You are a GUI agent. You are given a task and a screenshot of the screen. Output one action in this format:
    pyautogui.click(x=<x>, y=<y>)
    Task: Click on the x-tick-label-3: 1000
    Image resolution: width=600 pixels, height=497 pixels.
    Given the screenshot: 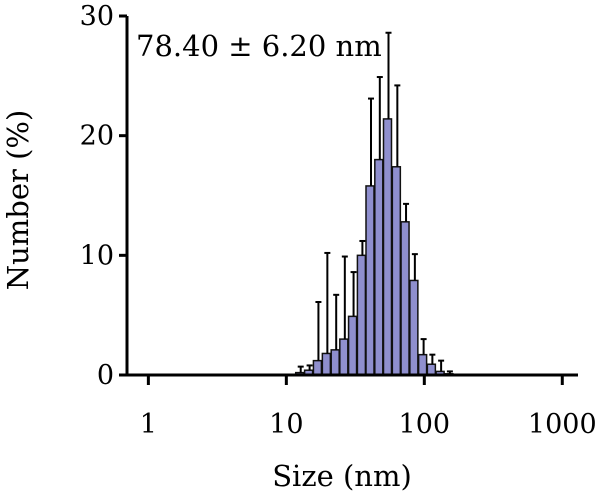 What is the action you would take?
    pyautogui.click(x=562, y=424)
    